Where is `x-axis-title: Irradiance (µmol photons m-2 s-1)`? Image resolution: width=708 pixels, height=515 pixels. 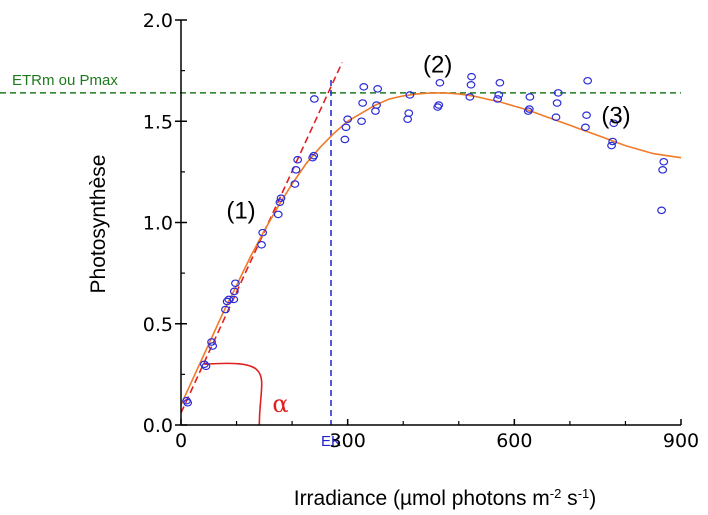
x-axis-title: Irradiance (µmol photons m-2 s-1) is located at coordinates (445, 498).